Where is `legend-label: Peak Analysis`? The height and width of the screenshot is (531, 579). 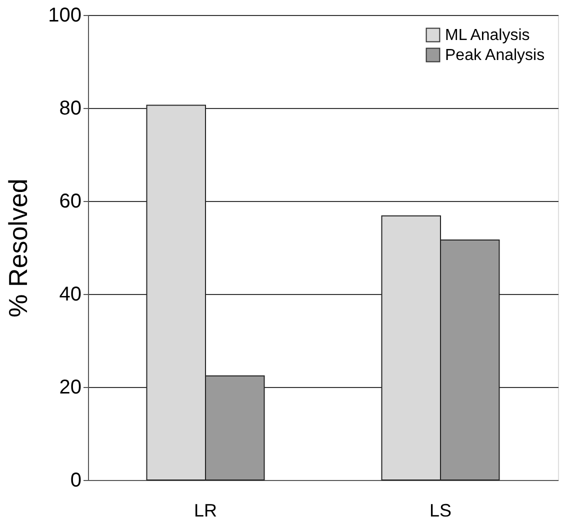
legend-label: Peak Analysis is located at coordinates (495, 55).